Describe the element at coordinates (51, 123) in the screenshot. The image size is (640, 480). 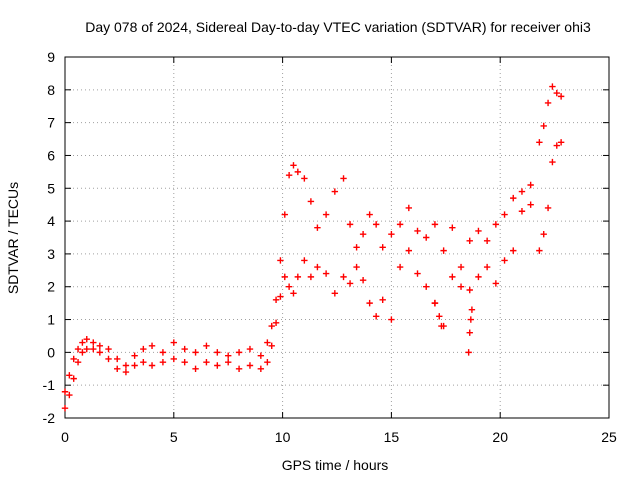
I see `y-tick-label: 7` at that location.